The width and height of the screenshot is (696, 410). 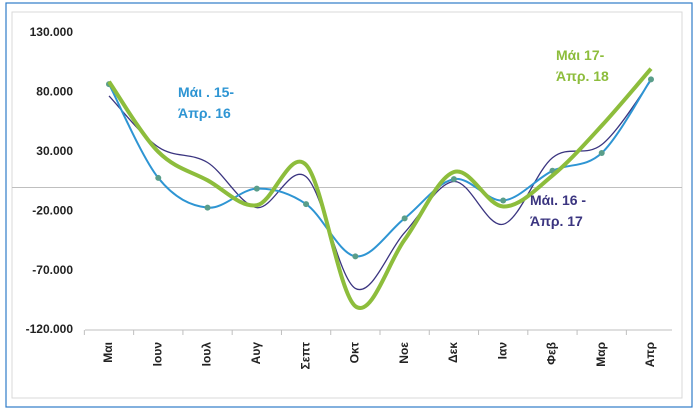 I want to click on y-tick-label: -20.000, so click(x=52, y=210).